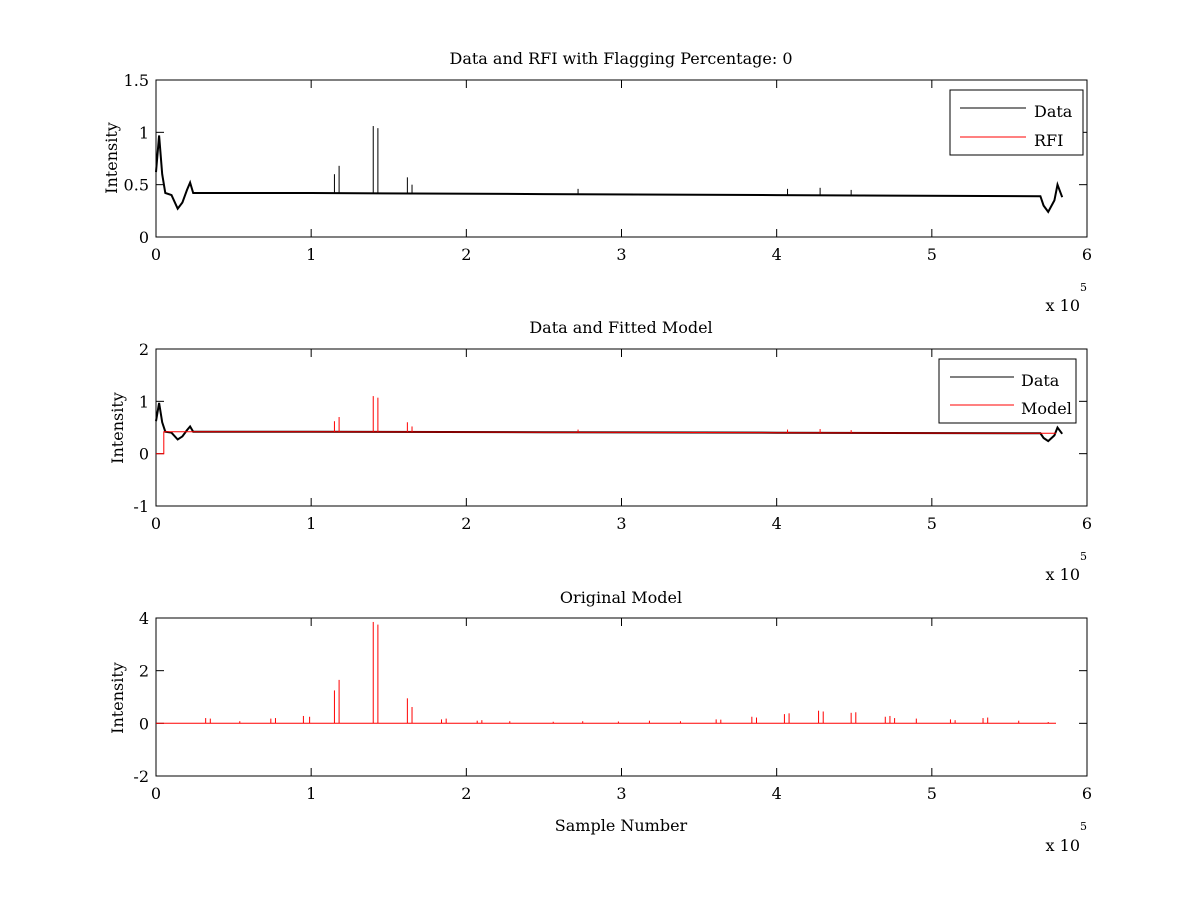  Describe the element at coordinates (1048, 140) in the screenshot. I see `legend-rfi-label: RFI` at that location.